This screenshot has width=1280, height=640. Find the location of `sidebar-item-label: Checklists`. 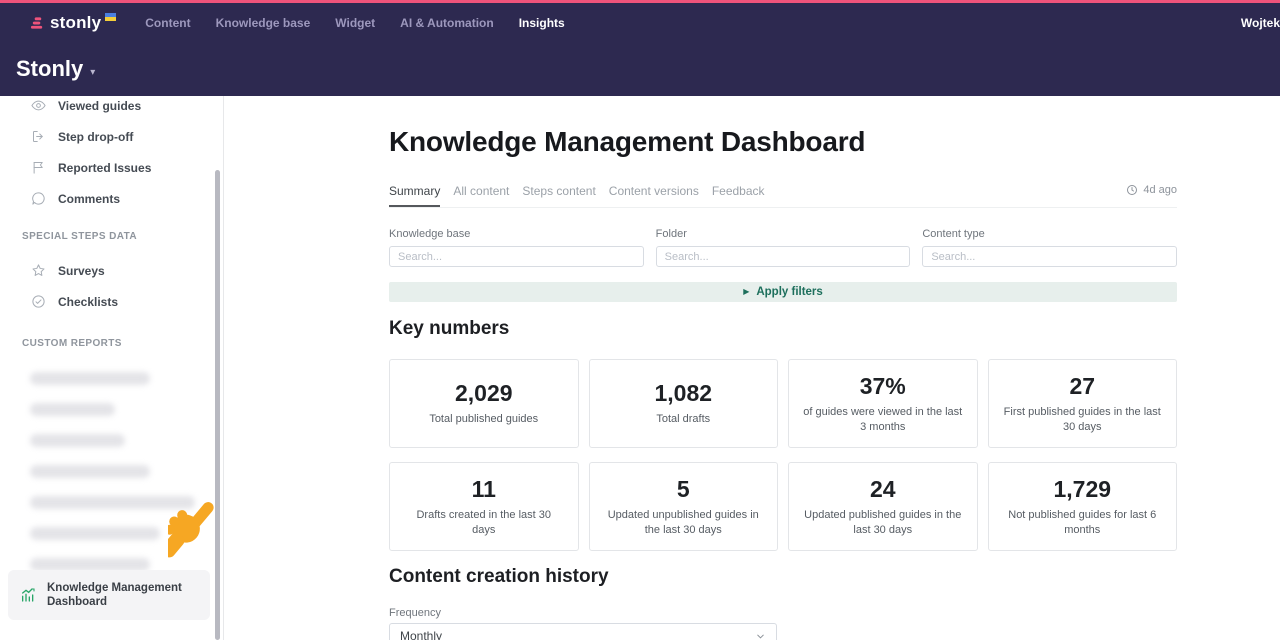

sidebar-item-label: Checklists is located at coordinates (88, 301).